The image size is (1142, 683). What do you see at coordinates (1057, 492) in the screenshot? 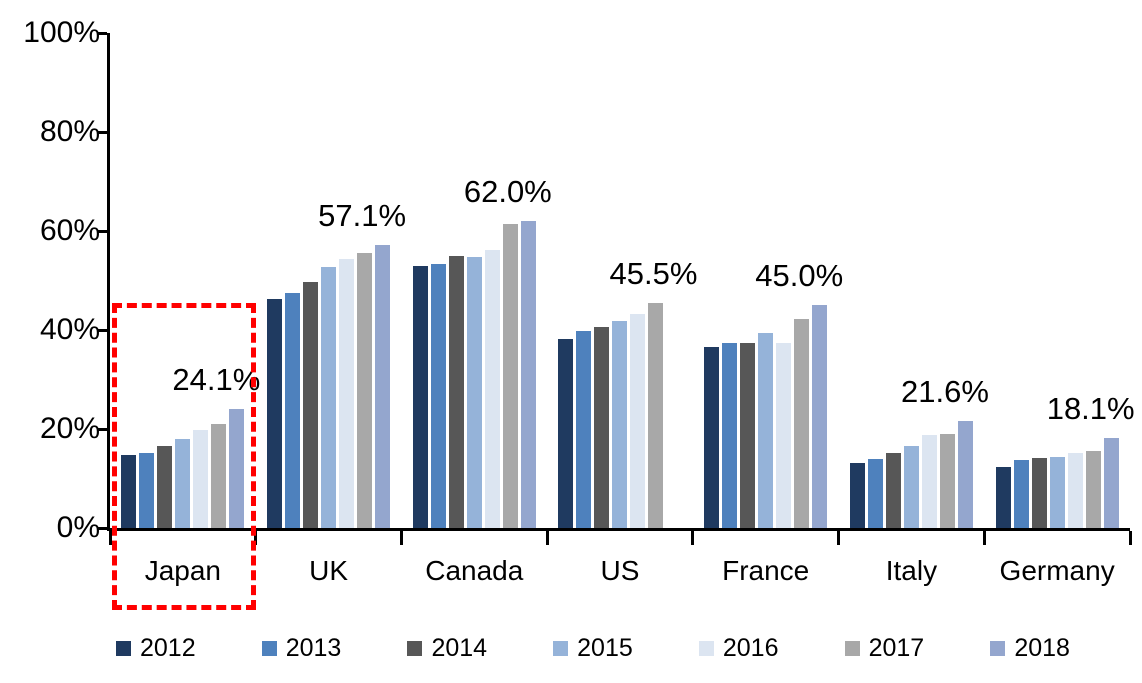
I see `bar-germany-2015` at bounding box center [1057, 492].